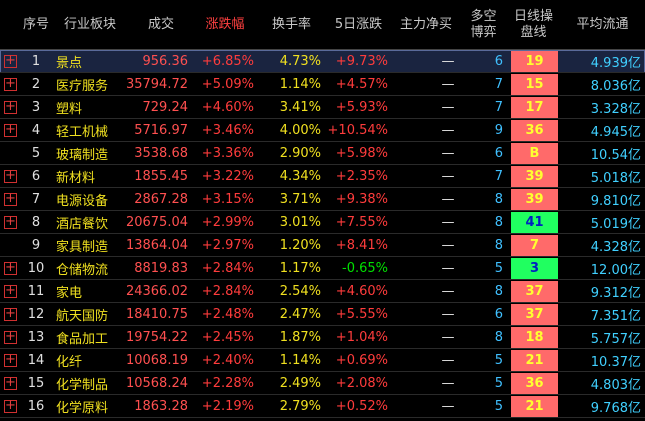 Image resolution: width=645 pixels, height=421 pixels. What do you see at coordinates (36, 130) in the screenshot?
I see `row-index: 4` at bounding box center [36, 130].